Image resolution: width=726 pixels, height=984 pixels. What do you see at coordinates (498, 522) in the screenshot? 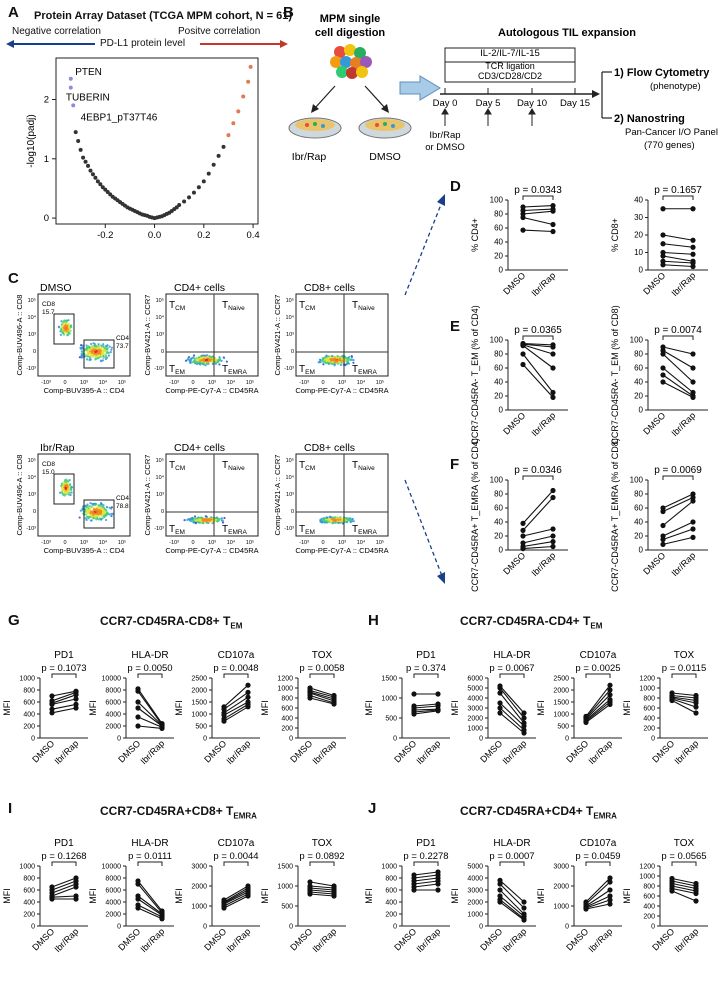
I see `y-tick-label: 40` at bounding box center [498, 522].